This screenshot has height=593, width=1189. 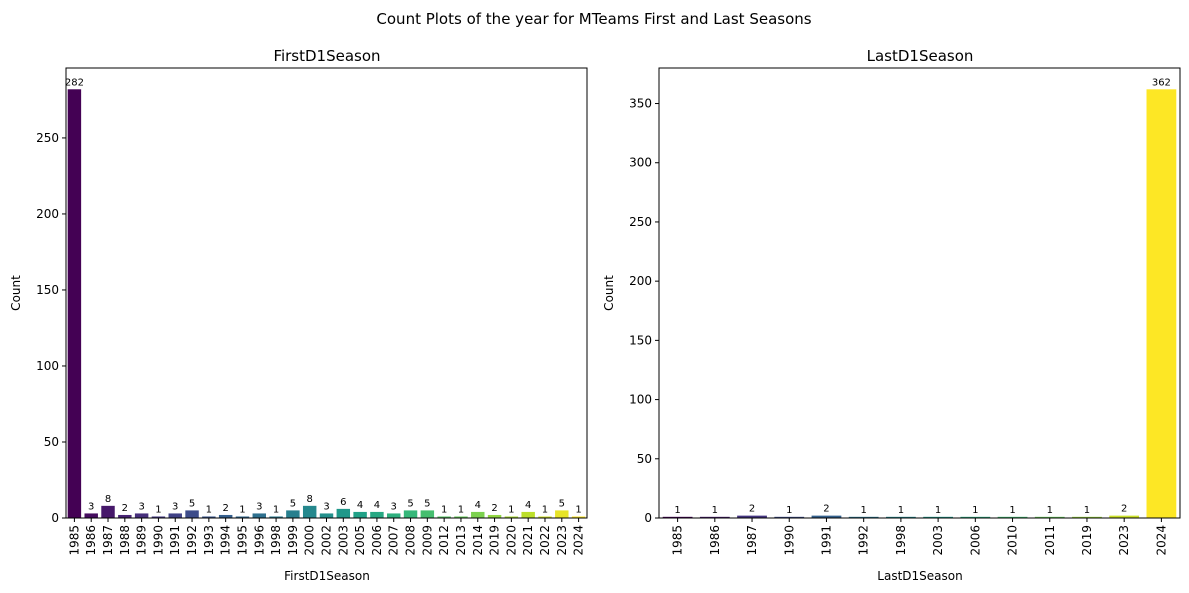 What do you see at coordinates (242, 540) in the screenshot?
I see `x-tick-label: 1995` at bounding box center [242, 540].